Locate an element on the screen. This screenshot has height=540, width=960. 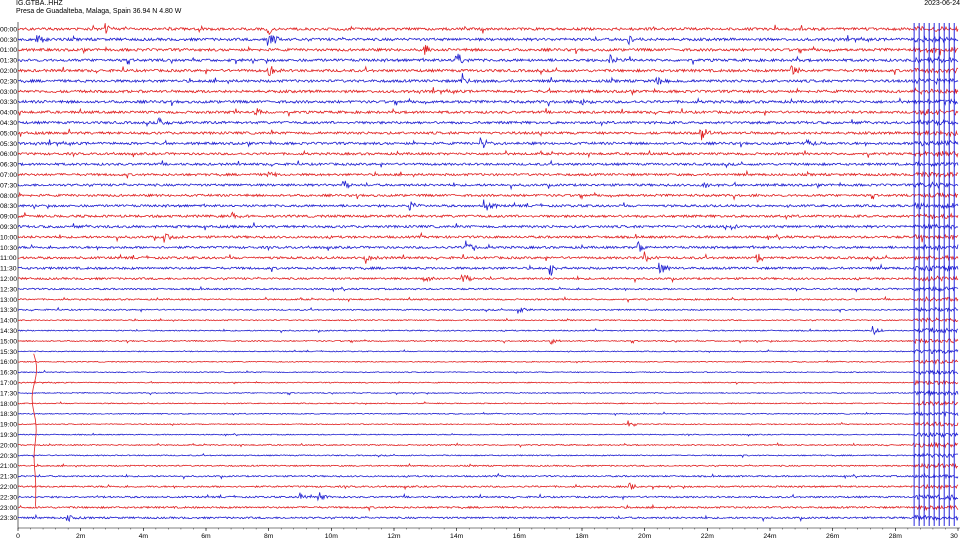
row-label: 10:30 is located at coordinates (8, 248).